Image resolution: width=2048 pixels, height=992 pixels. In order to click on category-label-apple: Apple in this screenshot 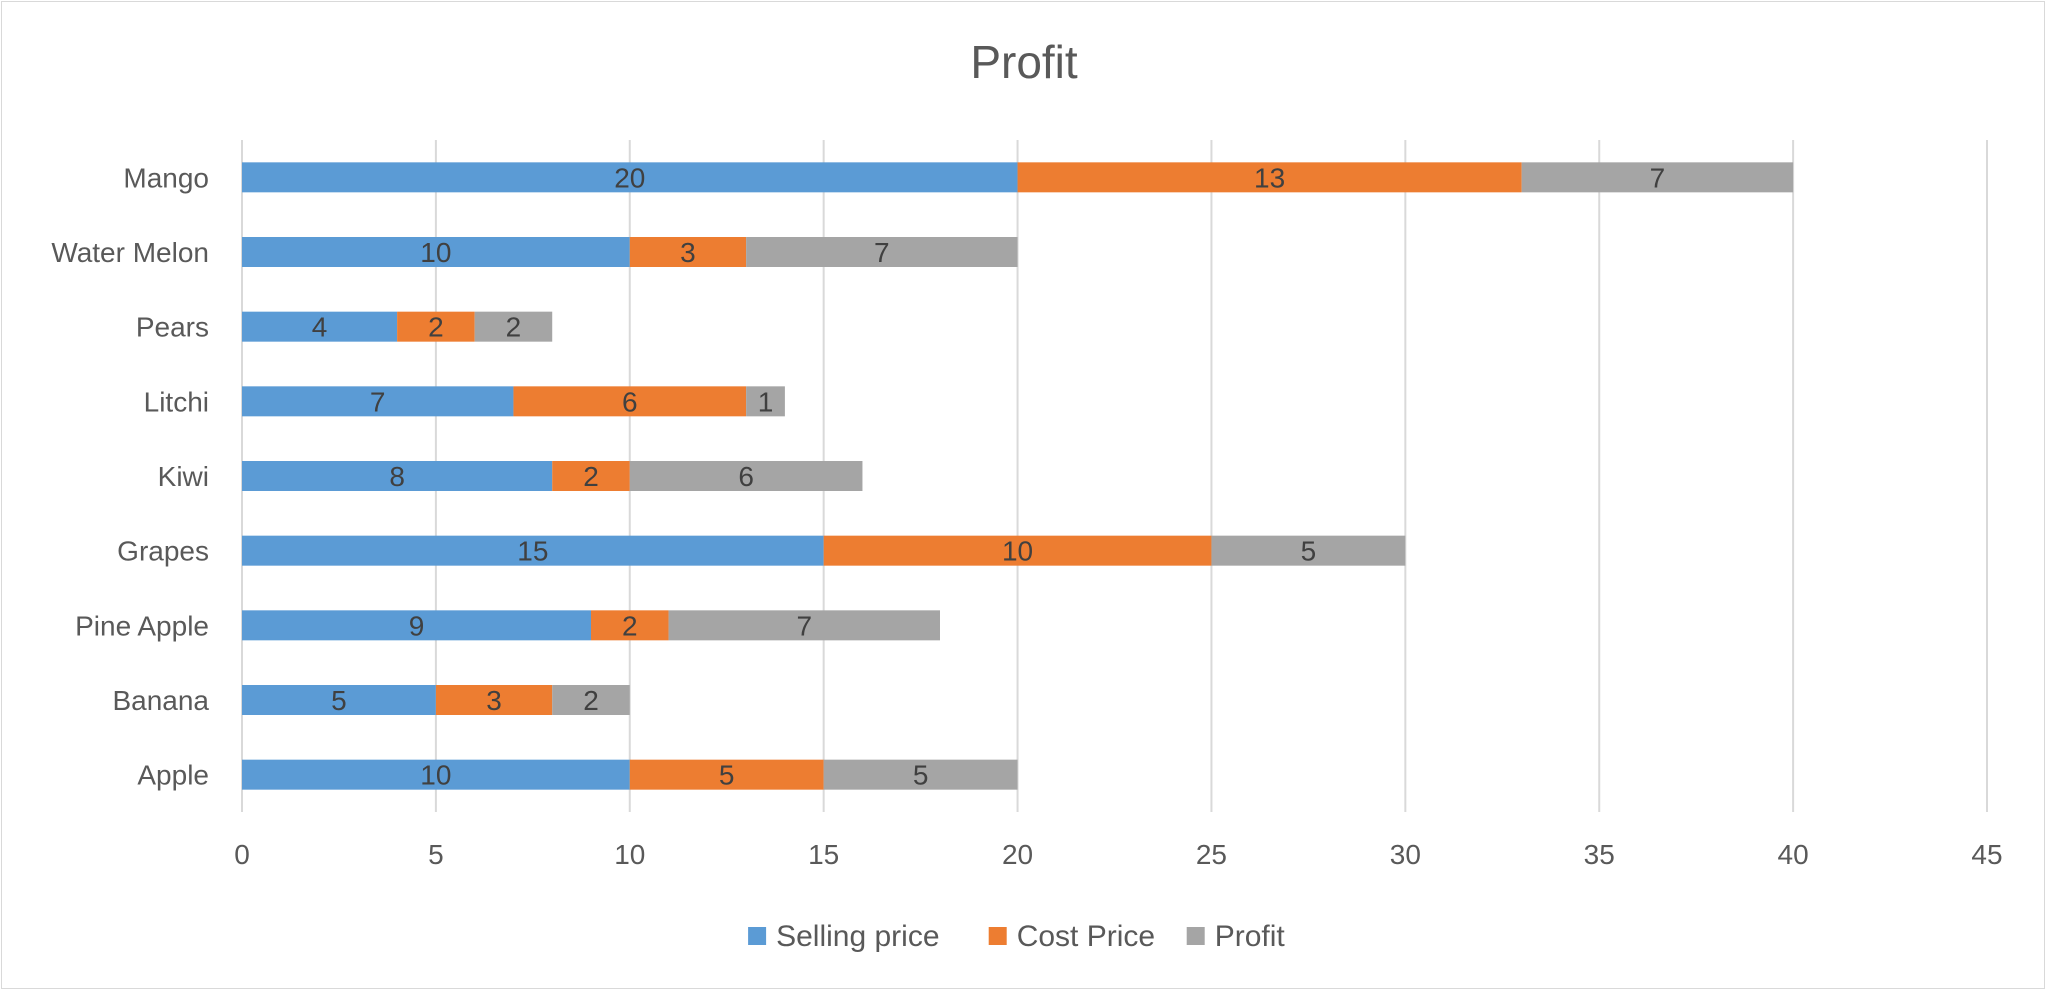, I will do `click(173, 775)`.